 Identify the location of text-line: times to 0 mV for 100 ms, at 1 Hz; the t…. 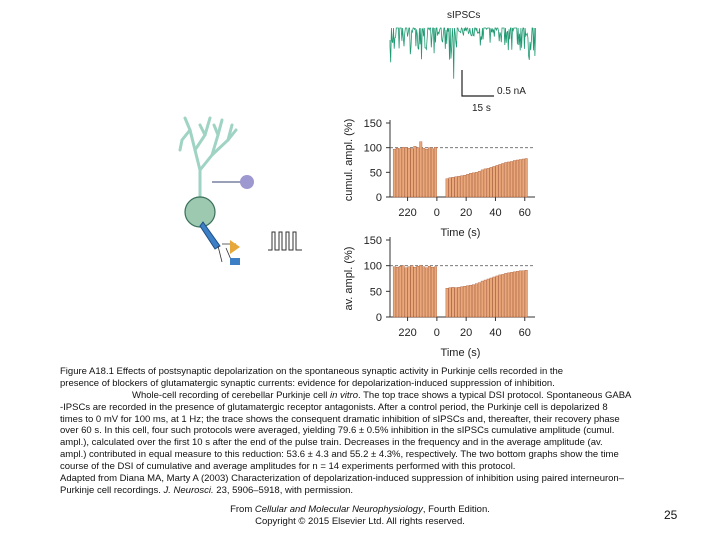
(345, 420).